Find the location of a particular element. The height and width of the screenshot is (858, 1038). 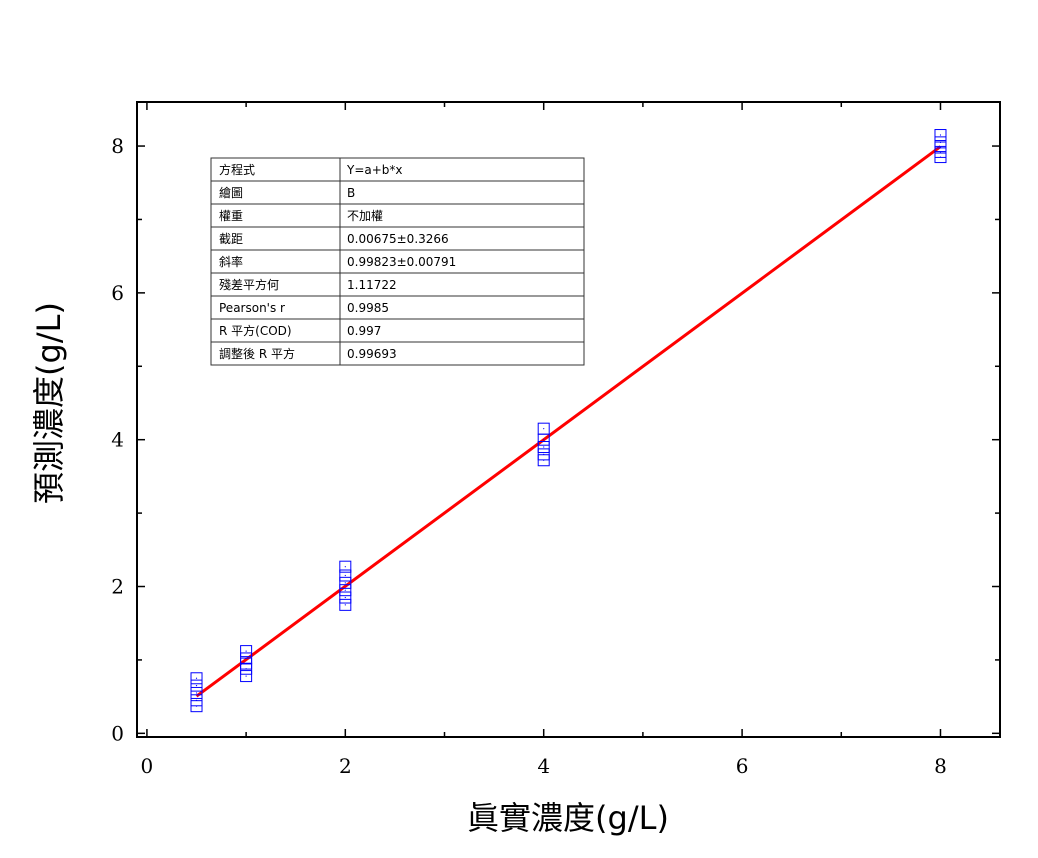

table-border is located at coordinates (397, 261).